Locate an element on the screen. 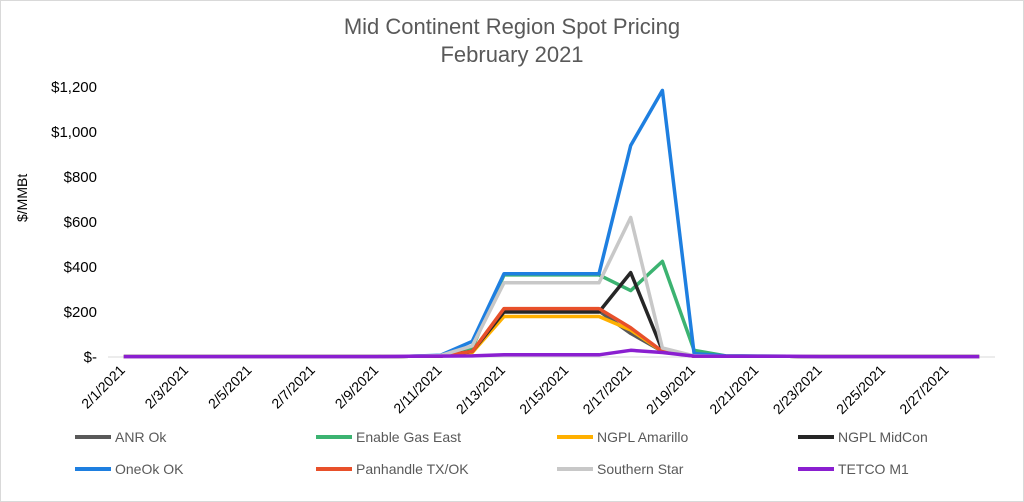 The height and width of the screenshot is (502, 1024). legend-item: NGPL Amarillo is located at coordinates (622, 437).